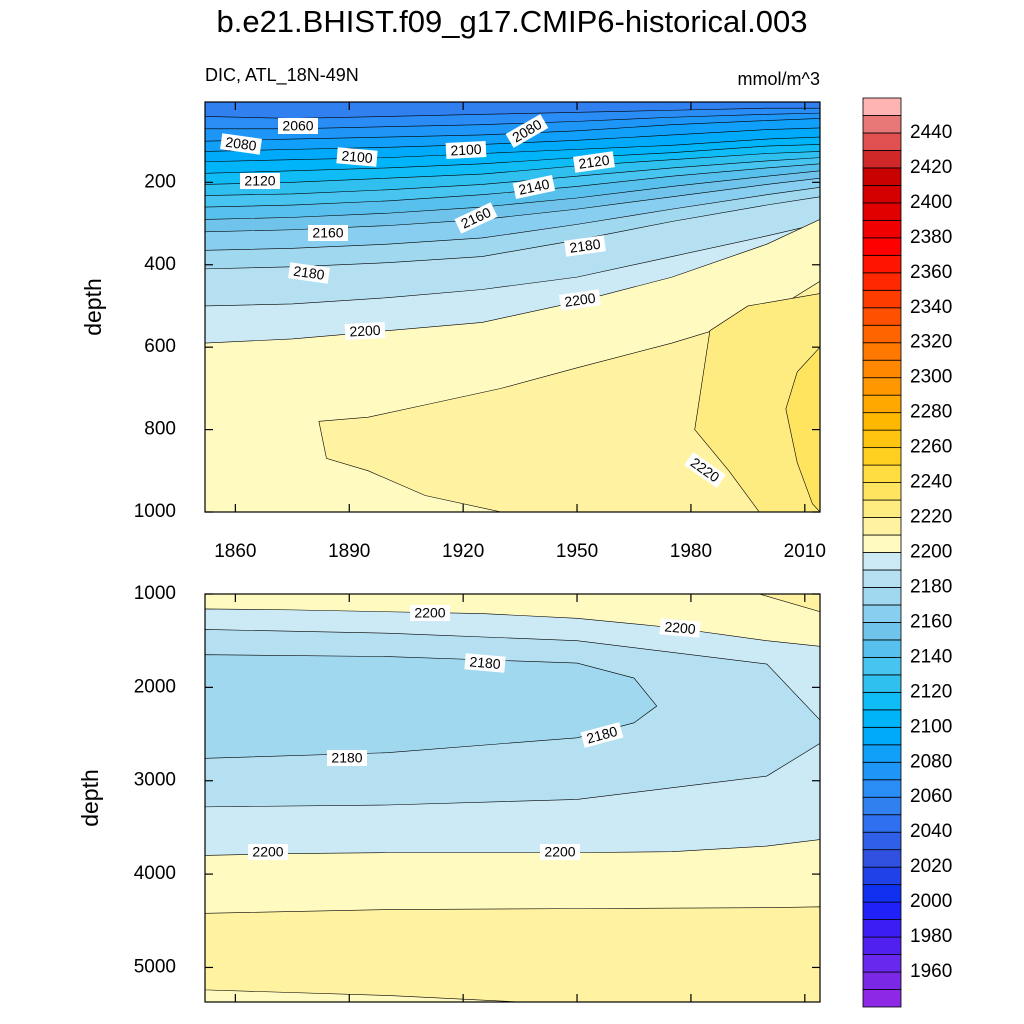 This screenshot has height=1024, width=1024. Describe the element at coordinates (155, 966) in the screenshot. I see `y-tick-label: 5000` at that location.